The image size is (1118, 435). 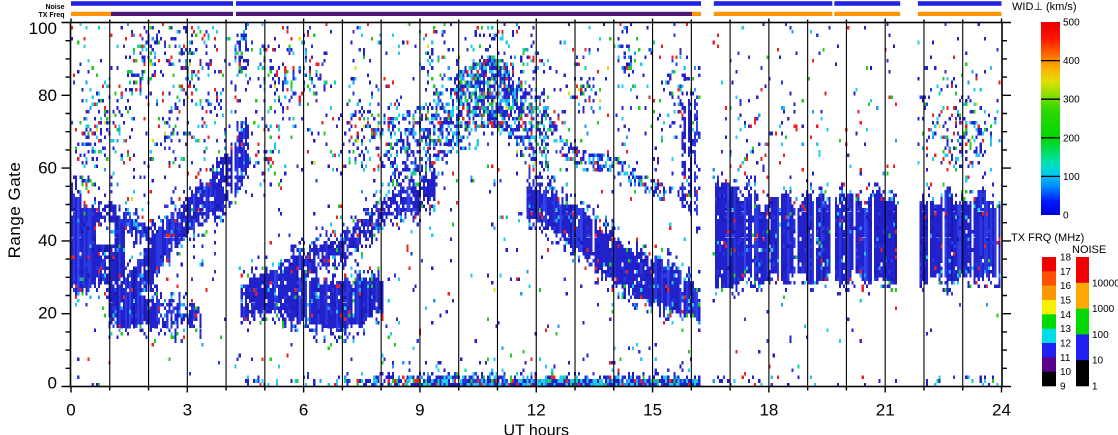 What do you see at coordinates (47, 168) in the screenshot?
I see `svg-text: 60` at bounding box center [47, 168].